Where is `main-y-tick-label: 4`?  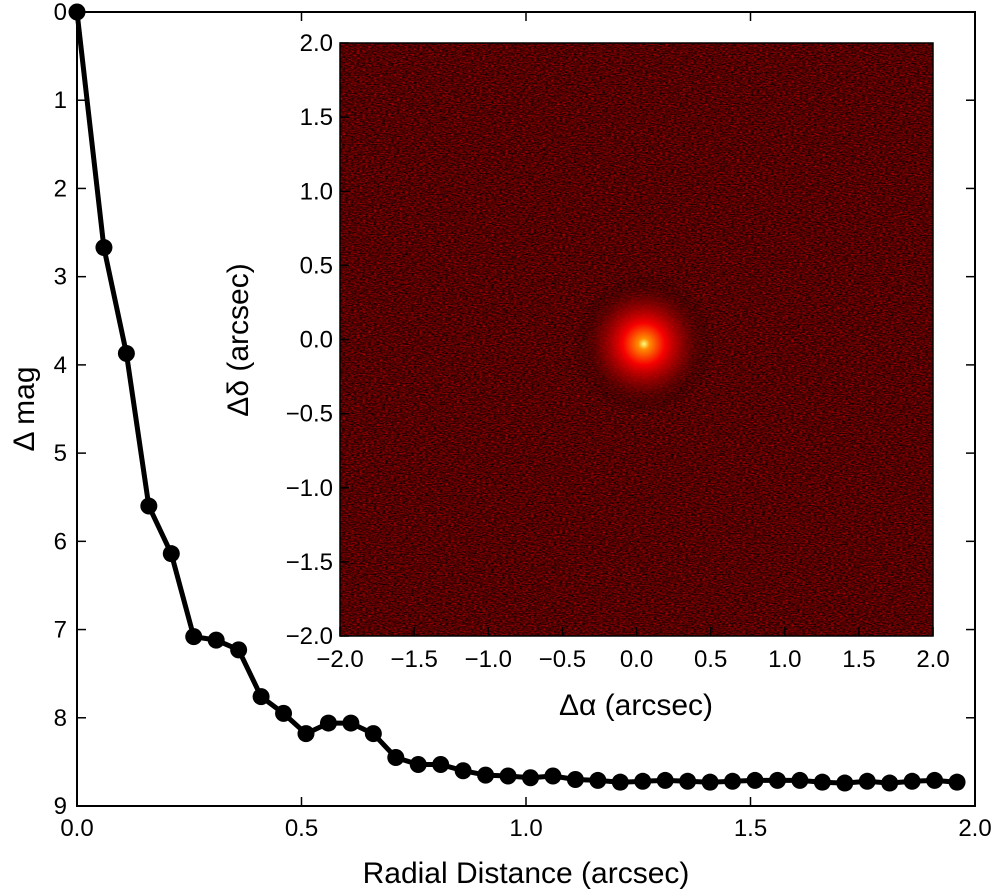
main-y-tick-label: 4 is located at coordinates (60, 365).